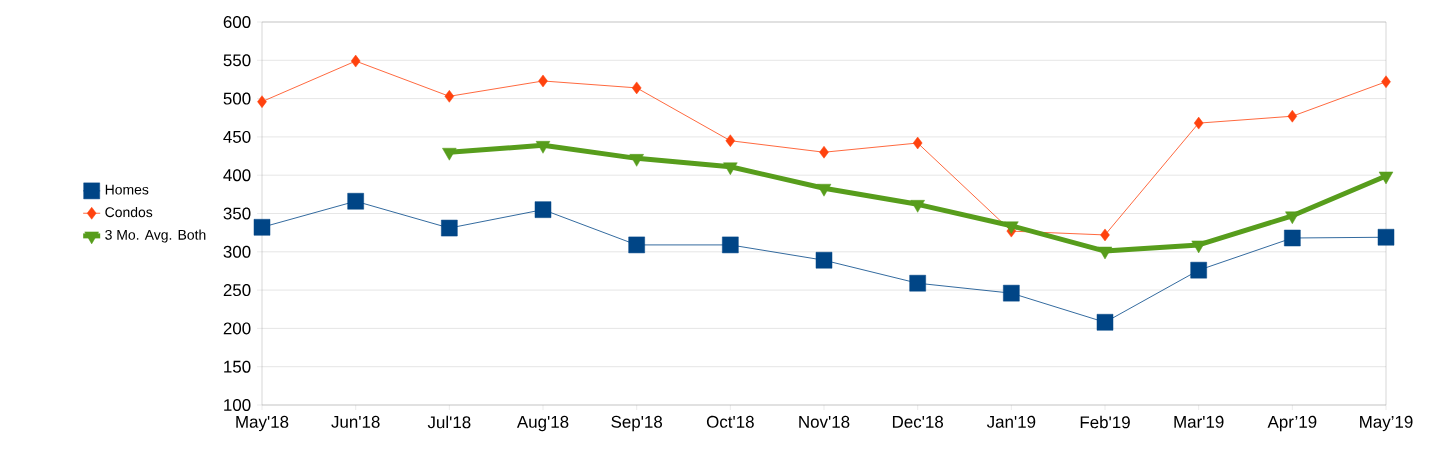 The width and height of the screenshot is (1444, 449). I want to click on legend-label: Condos, so click(129, 212).